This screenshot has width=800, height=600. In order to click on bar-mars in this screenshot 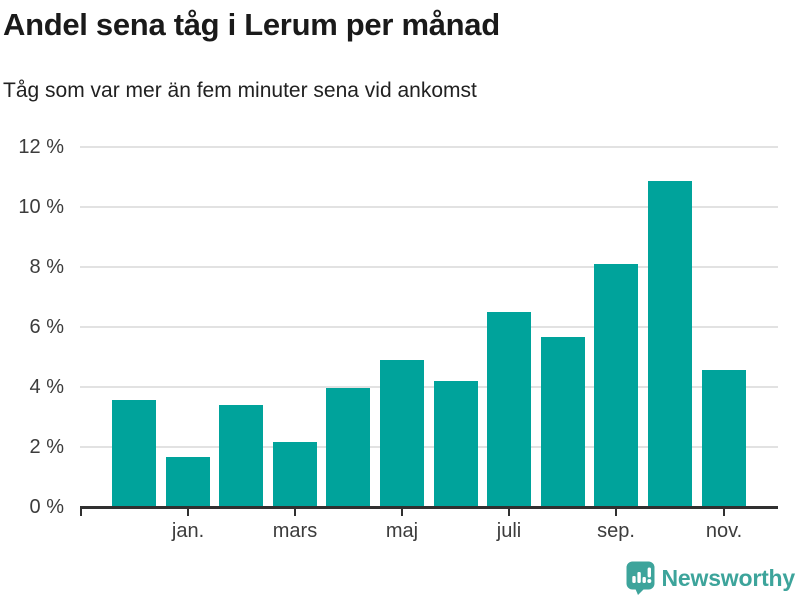, I will do `click(295, 474)`.